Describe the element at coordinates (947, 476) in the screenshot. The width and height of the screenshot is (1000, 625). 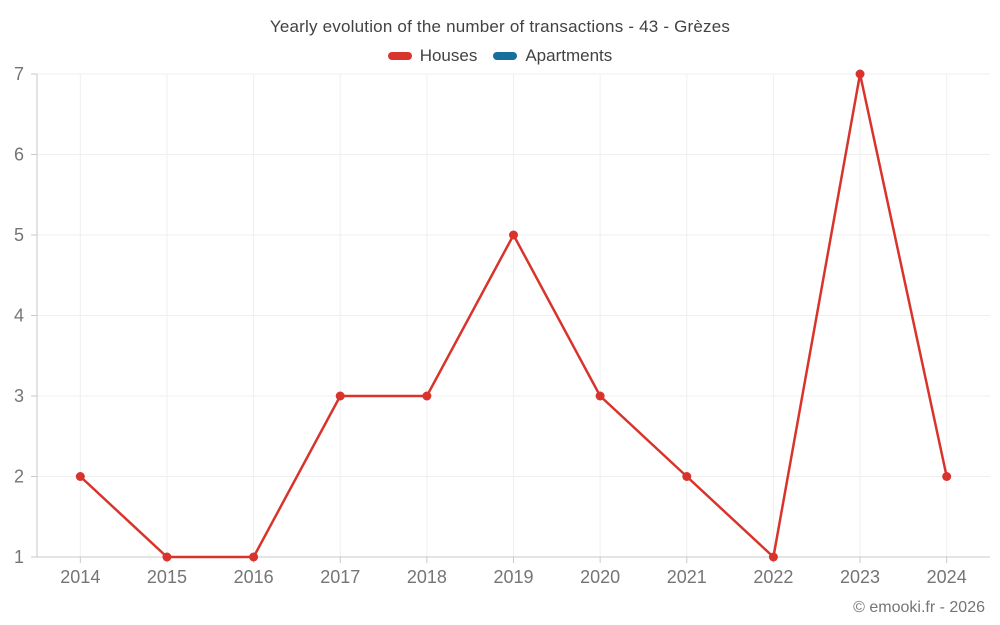
I see `data-point-houses-2024` at that location.